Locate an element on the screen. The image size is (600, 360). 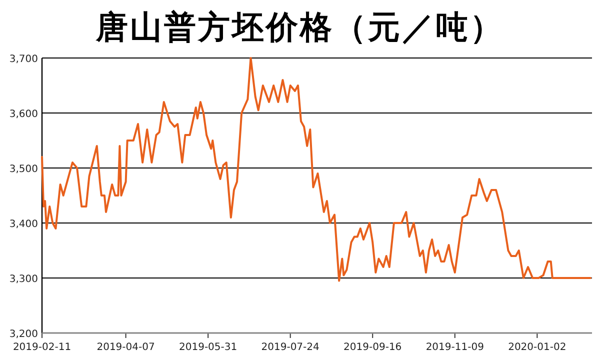
x-tick-label: 2019-09-16 is located at coordinates (373, 347).